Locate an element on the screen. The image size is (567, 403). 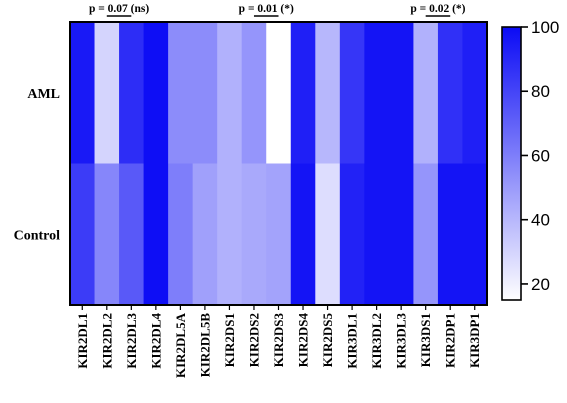
column-label: KIR2DS2 is located at coordinates (253, 340).